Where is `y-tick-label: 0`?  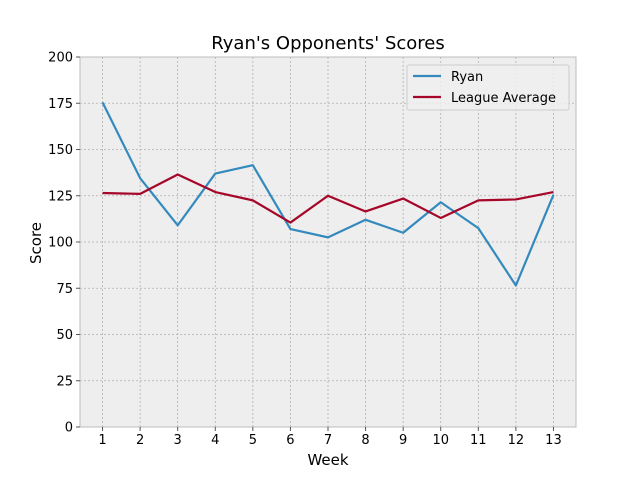
y-tick-label: 0 is located at coordinates (69, 428).